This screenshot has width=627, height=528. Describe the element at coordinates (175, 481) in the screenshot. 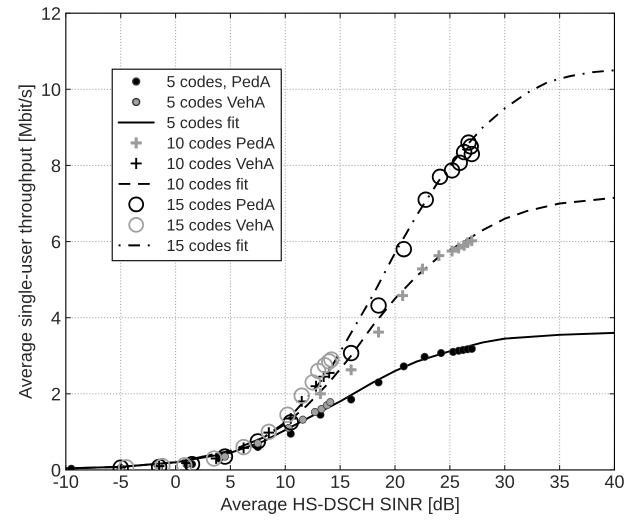

I see `x-tick-label: 0` at that location.